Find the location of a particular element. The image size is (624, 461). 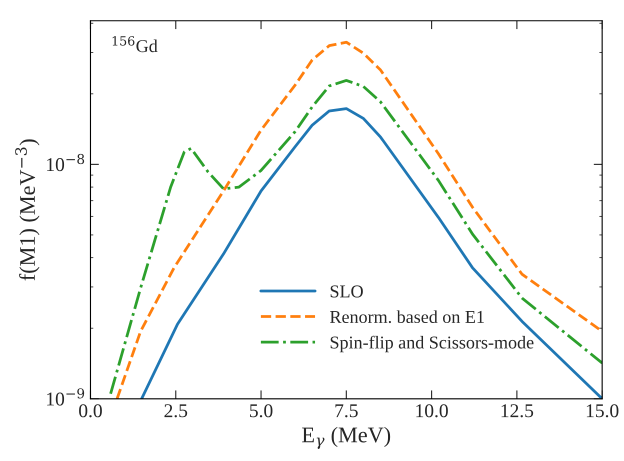

x-tick-label: 5.0 is located at coordinates (261, 411).